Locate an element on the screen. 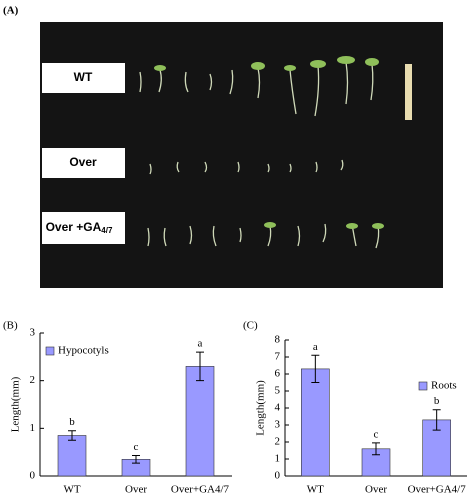 This screenshot has height=501, width=474. y-tick-label: 8 is located at coordinates (278, 340).